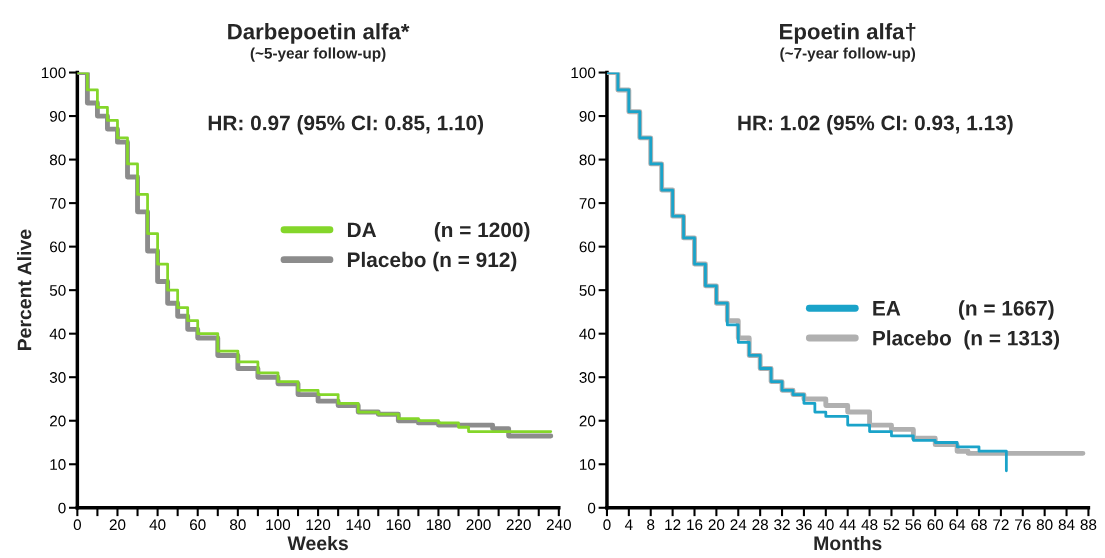  I want to click on x-tick-label: 84, so click(1066, 525).